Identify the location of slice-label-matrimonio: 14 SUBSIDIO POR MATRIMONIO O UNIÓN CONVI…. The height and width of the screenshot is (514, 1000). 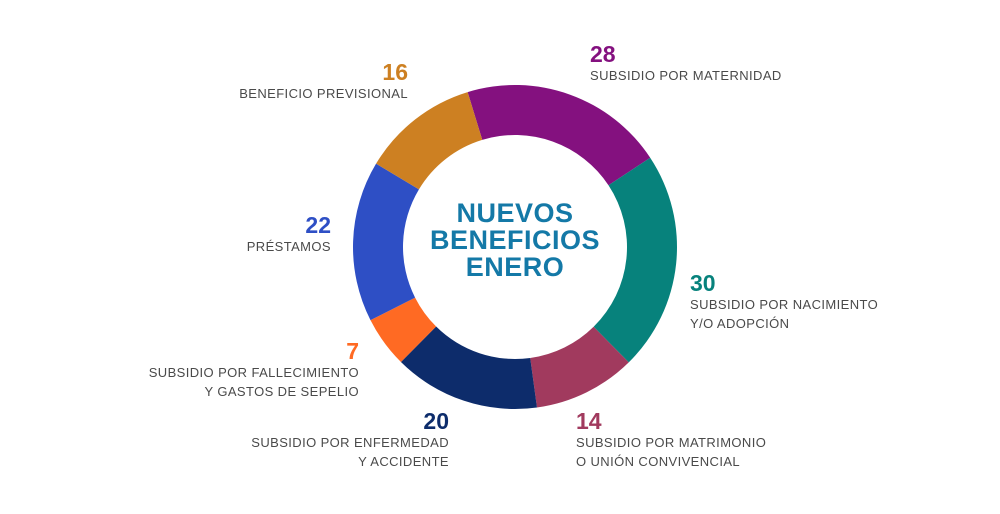
(671, 440).